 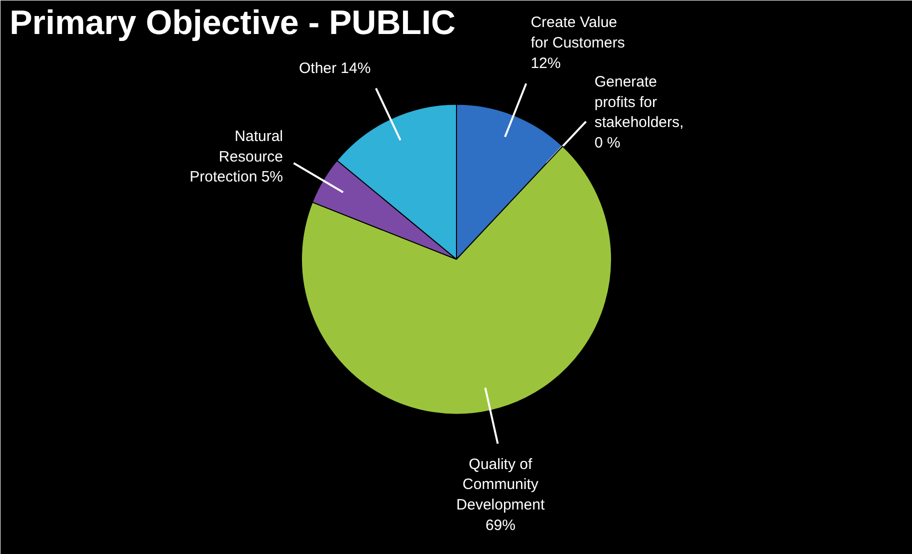 What do you see at coordinates (545, 63) in the screenshot?
I see `data-label: 12%` at bounding box center [545, 63].